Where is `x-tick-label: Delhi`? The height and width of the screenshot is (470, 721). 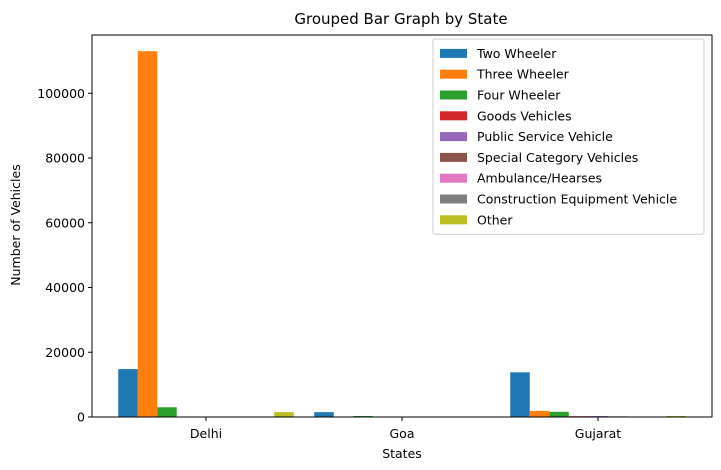
x-tick-label: Delhi is located at coordinates (206, 433).